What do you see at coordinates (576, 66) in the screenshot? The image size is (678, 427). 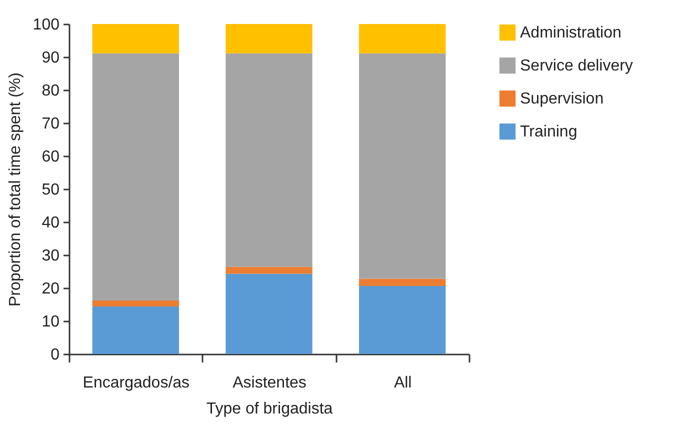 I see `legend-label: Service delivery` at bounding box center [576, 66].